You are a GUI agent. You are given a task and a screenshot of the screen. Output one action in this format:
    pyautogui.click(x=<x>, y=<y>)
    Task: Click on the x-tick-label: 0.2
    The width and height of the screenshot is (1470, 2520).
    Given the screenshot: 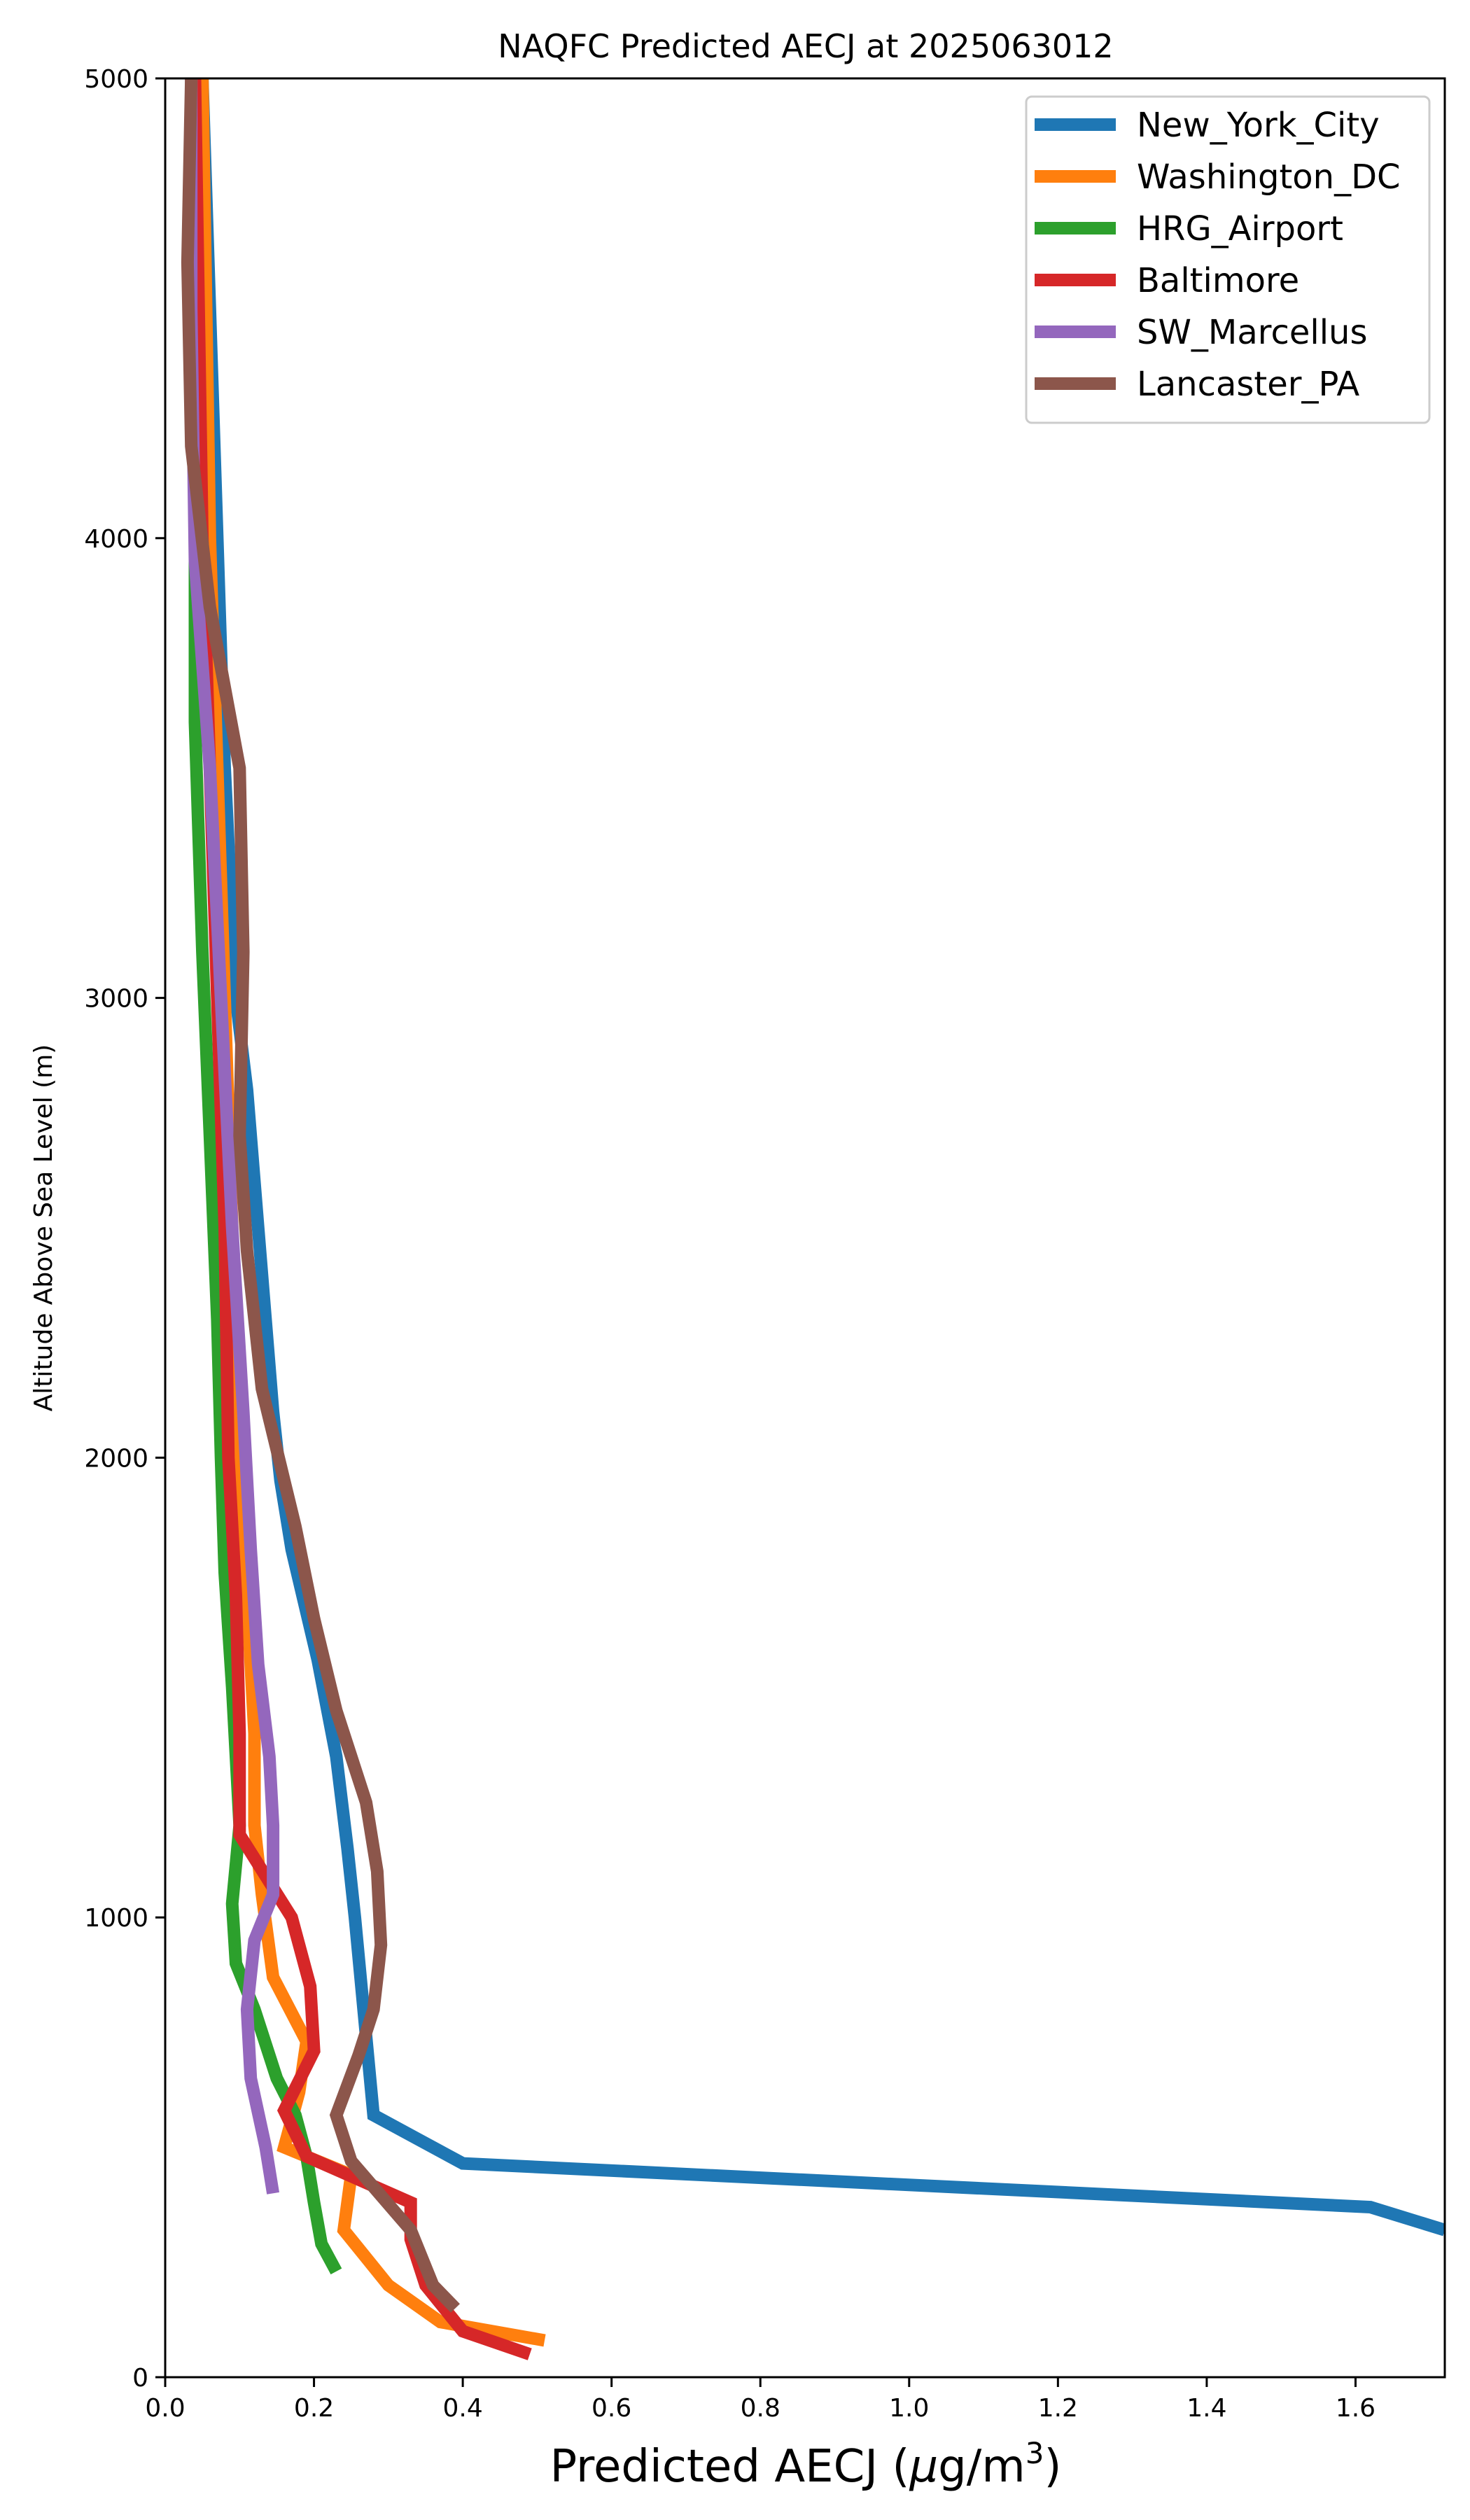 What is the action you would take?
    pyautogui.click(x=314, y=2408)
    